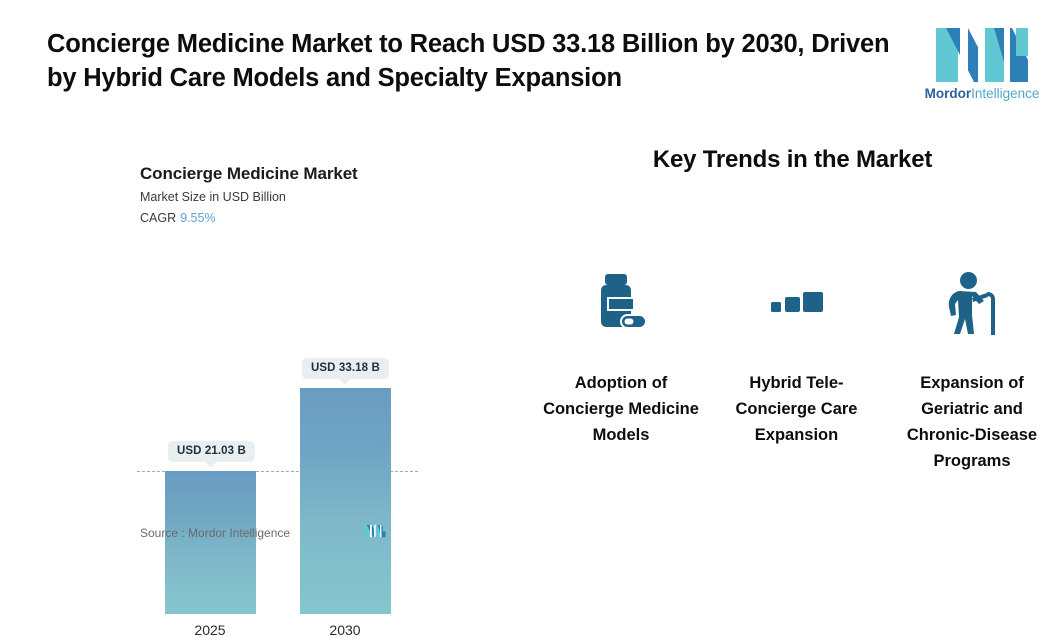  I want to click on brand-name-bold: Mordor, so click(948, 93).